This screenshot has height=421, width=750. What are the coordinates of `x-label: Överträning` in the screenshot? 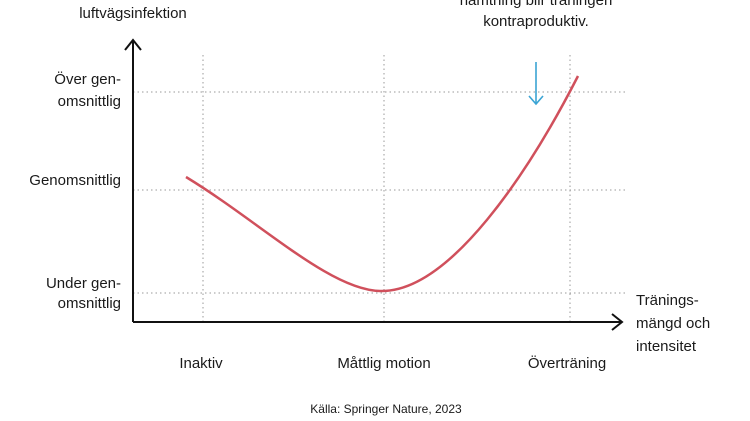 It's located at (567, 363).